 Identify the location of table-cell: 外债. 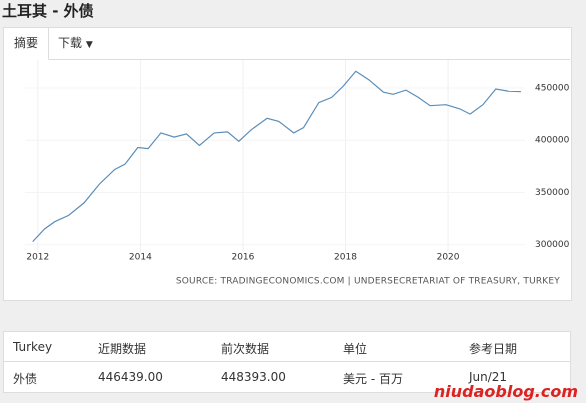
(25, 379).